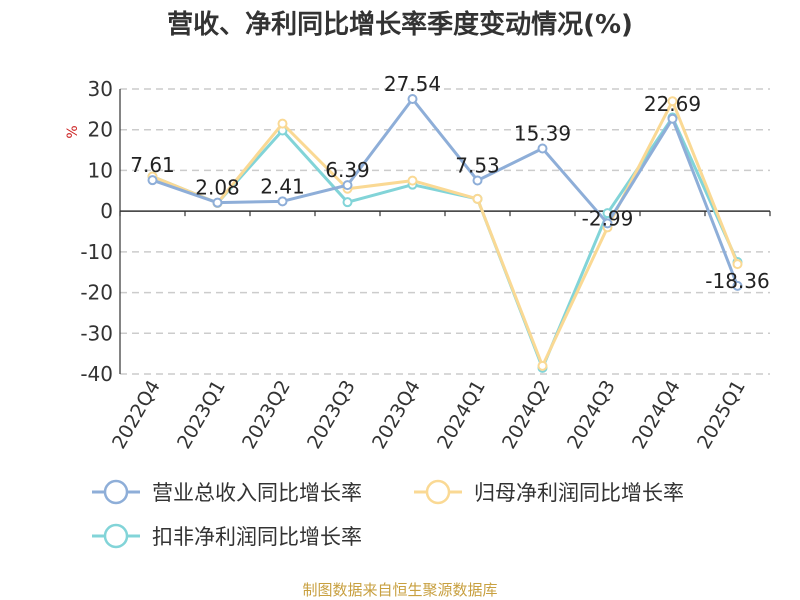 This screenshot has height=600, width=800. I want to click on chart-title: 营收、净利同比增长率季度变动情况(%), so click(400, 24).